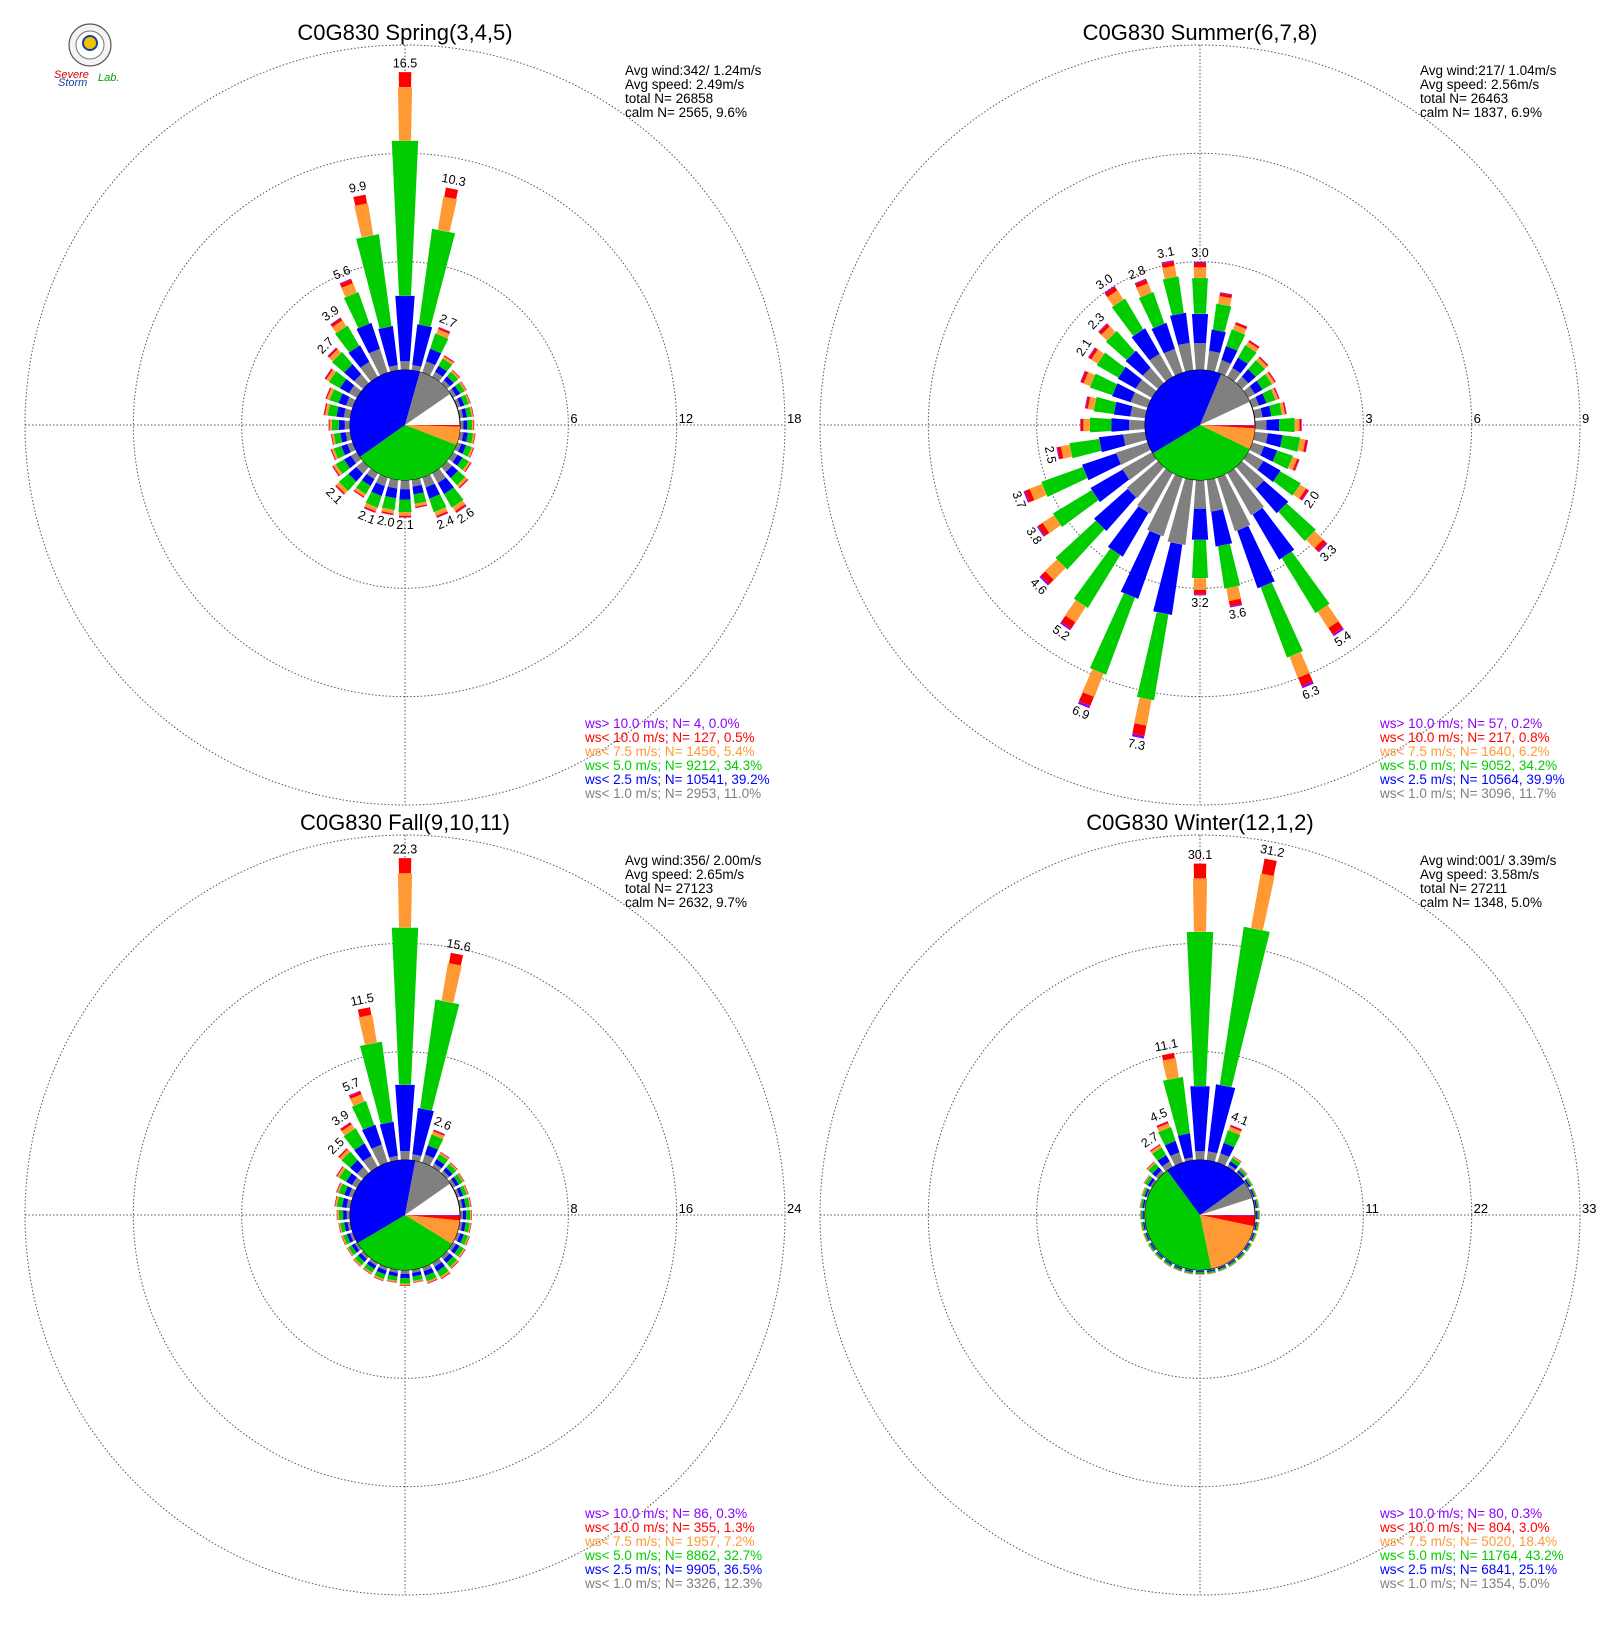 This screenshot has width=1620, height=1640. I want to click on bar-value-label: 2.7, so click(447, 321).